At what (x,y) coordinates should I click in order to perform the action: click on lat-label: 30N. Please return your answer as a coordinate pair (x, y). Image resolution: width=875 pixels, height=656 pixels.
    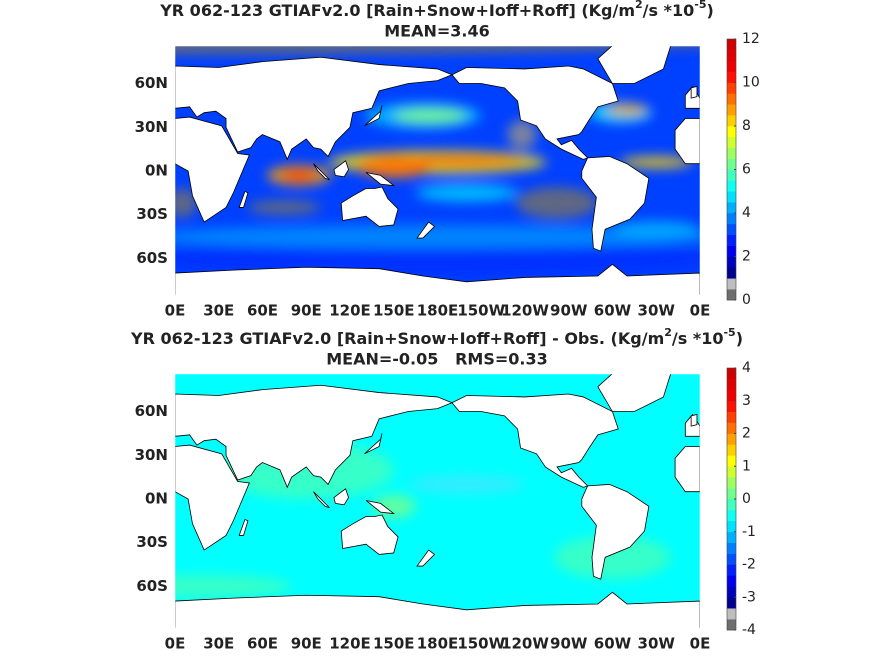
    Looking at the image, I should click on (151, 455).